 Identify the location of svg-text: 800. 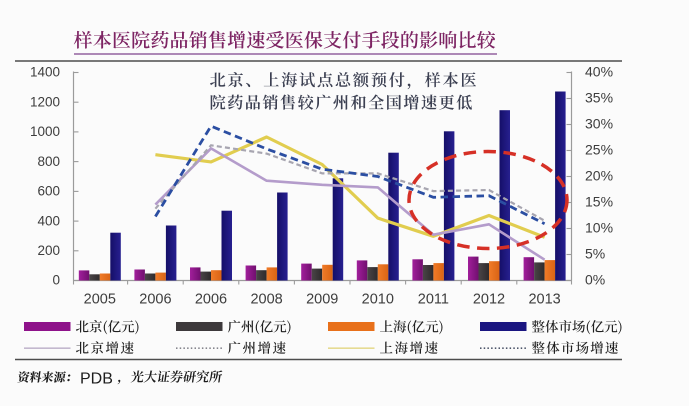
(48, 161).